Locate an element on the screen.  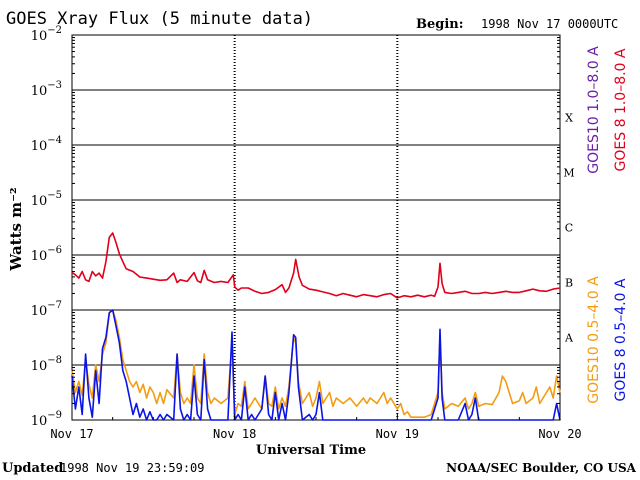
legend-entry: GOES10 0.5–4.0 A is located at coordinates (594, 340).